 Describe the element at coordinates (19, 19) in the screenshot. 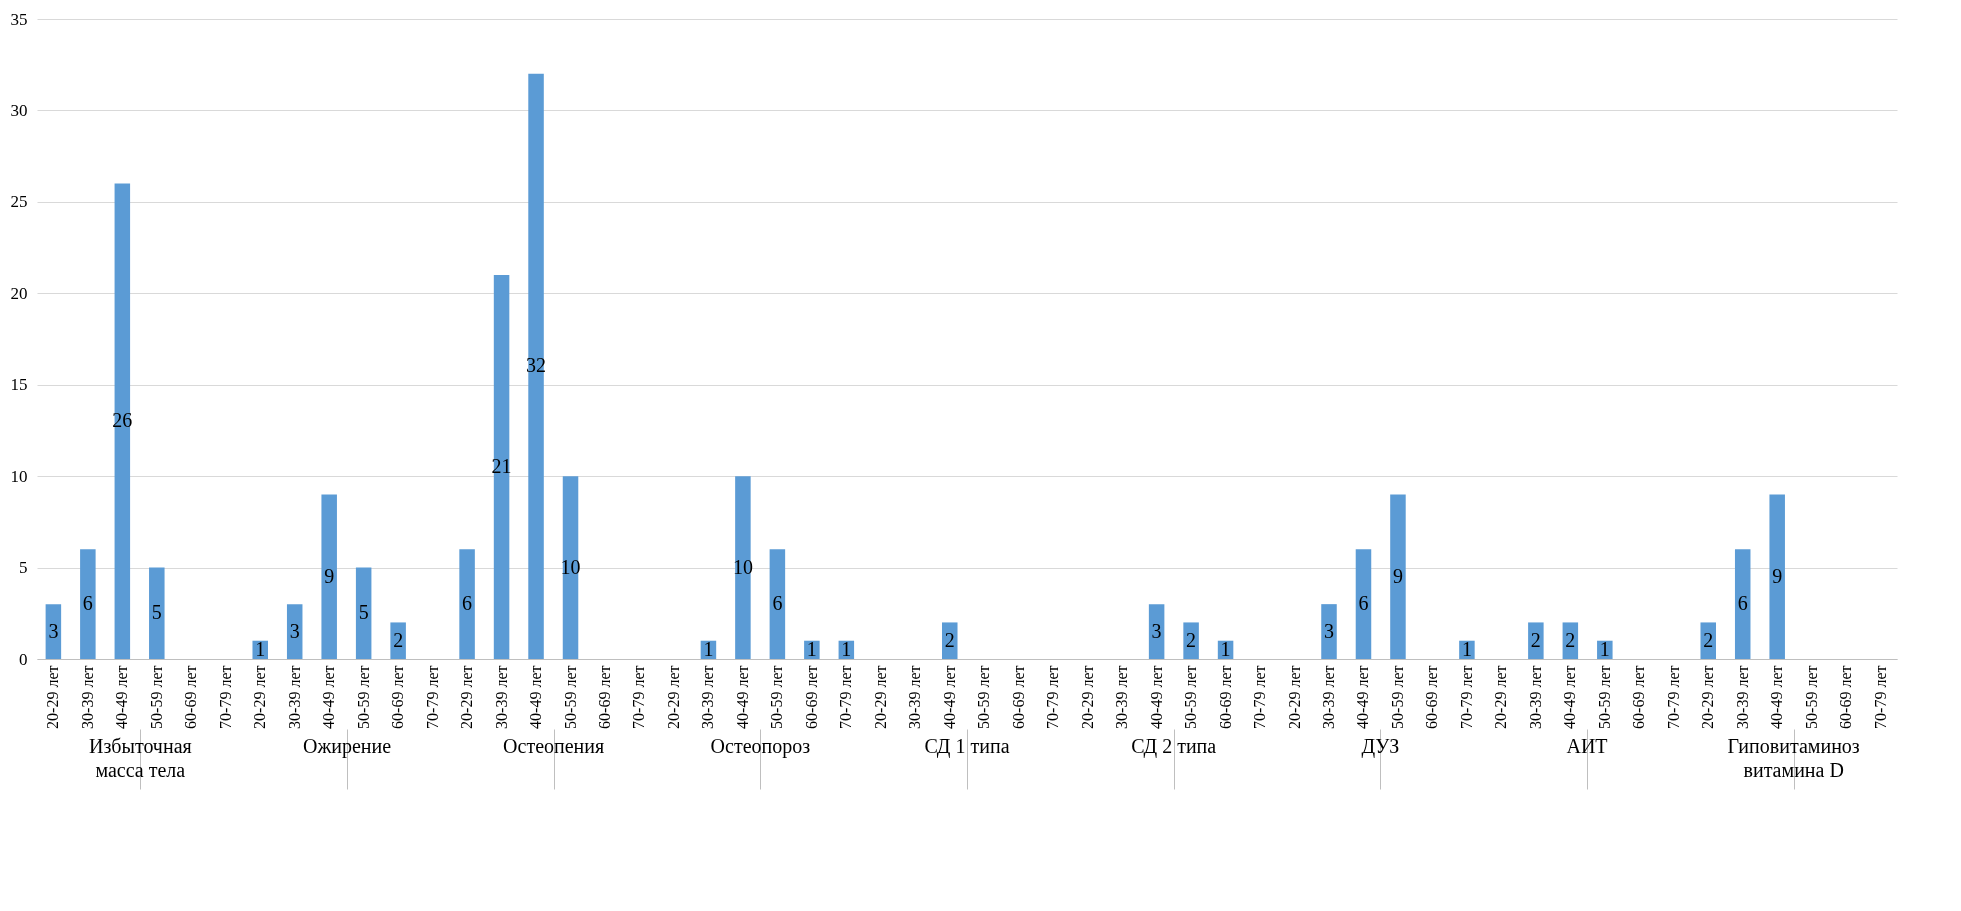

I see `y-tick-label: 35` at that location.